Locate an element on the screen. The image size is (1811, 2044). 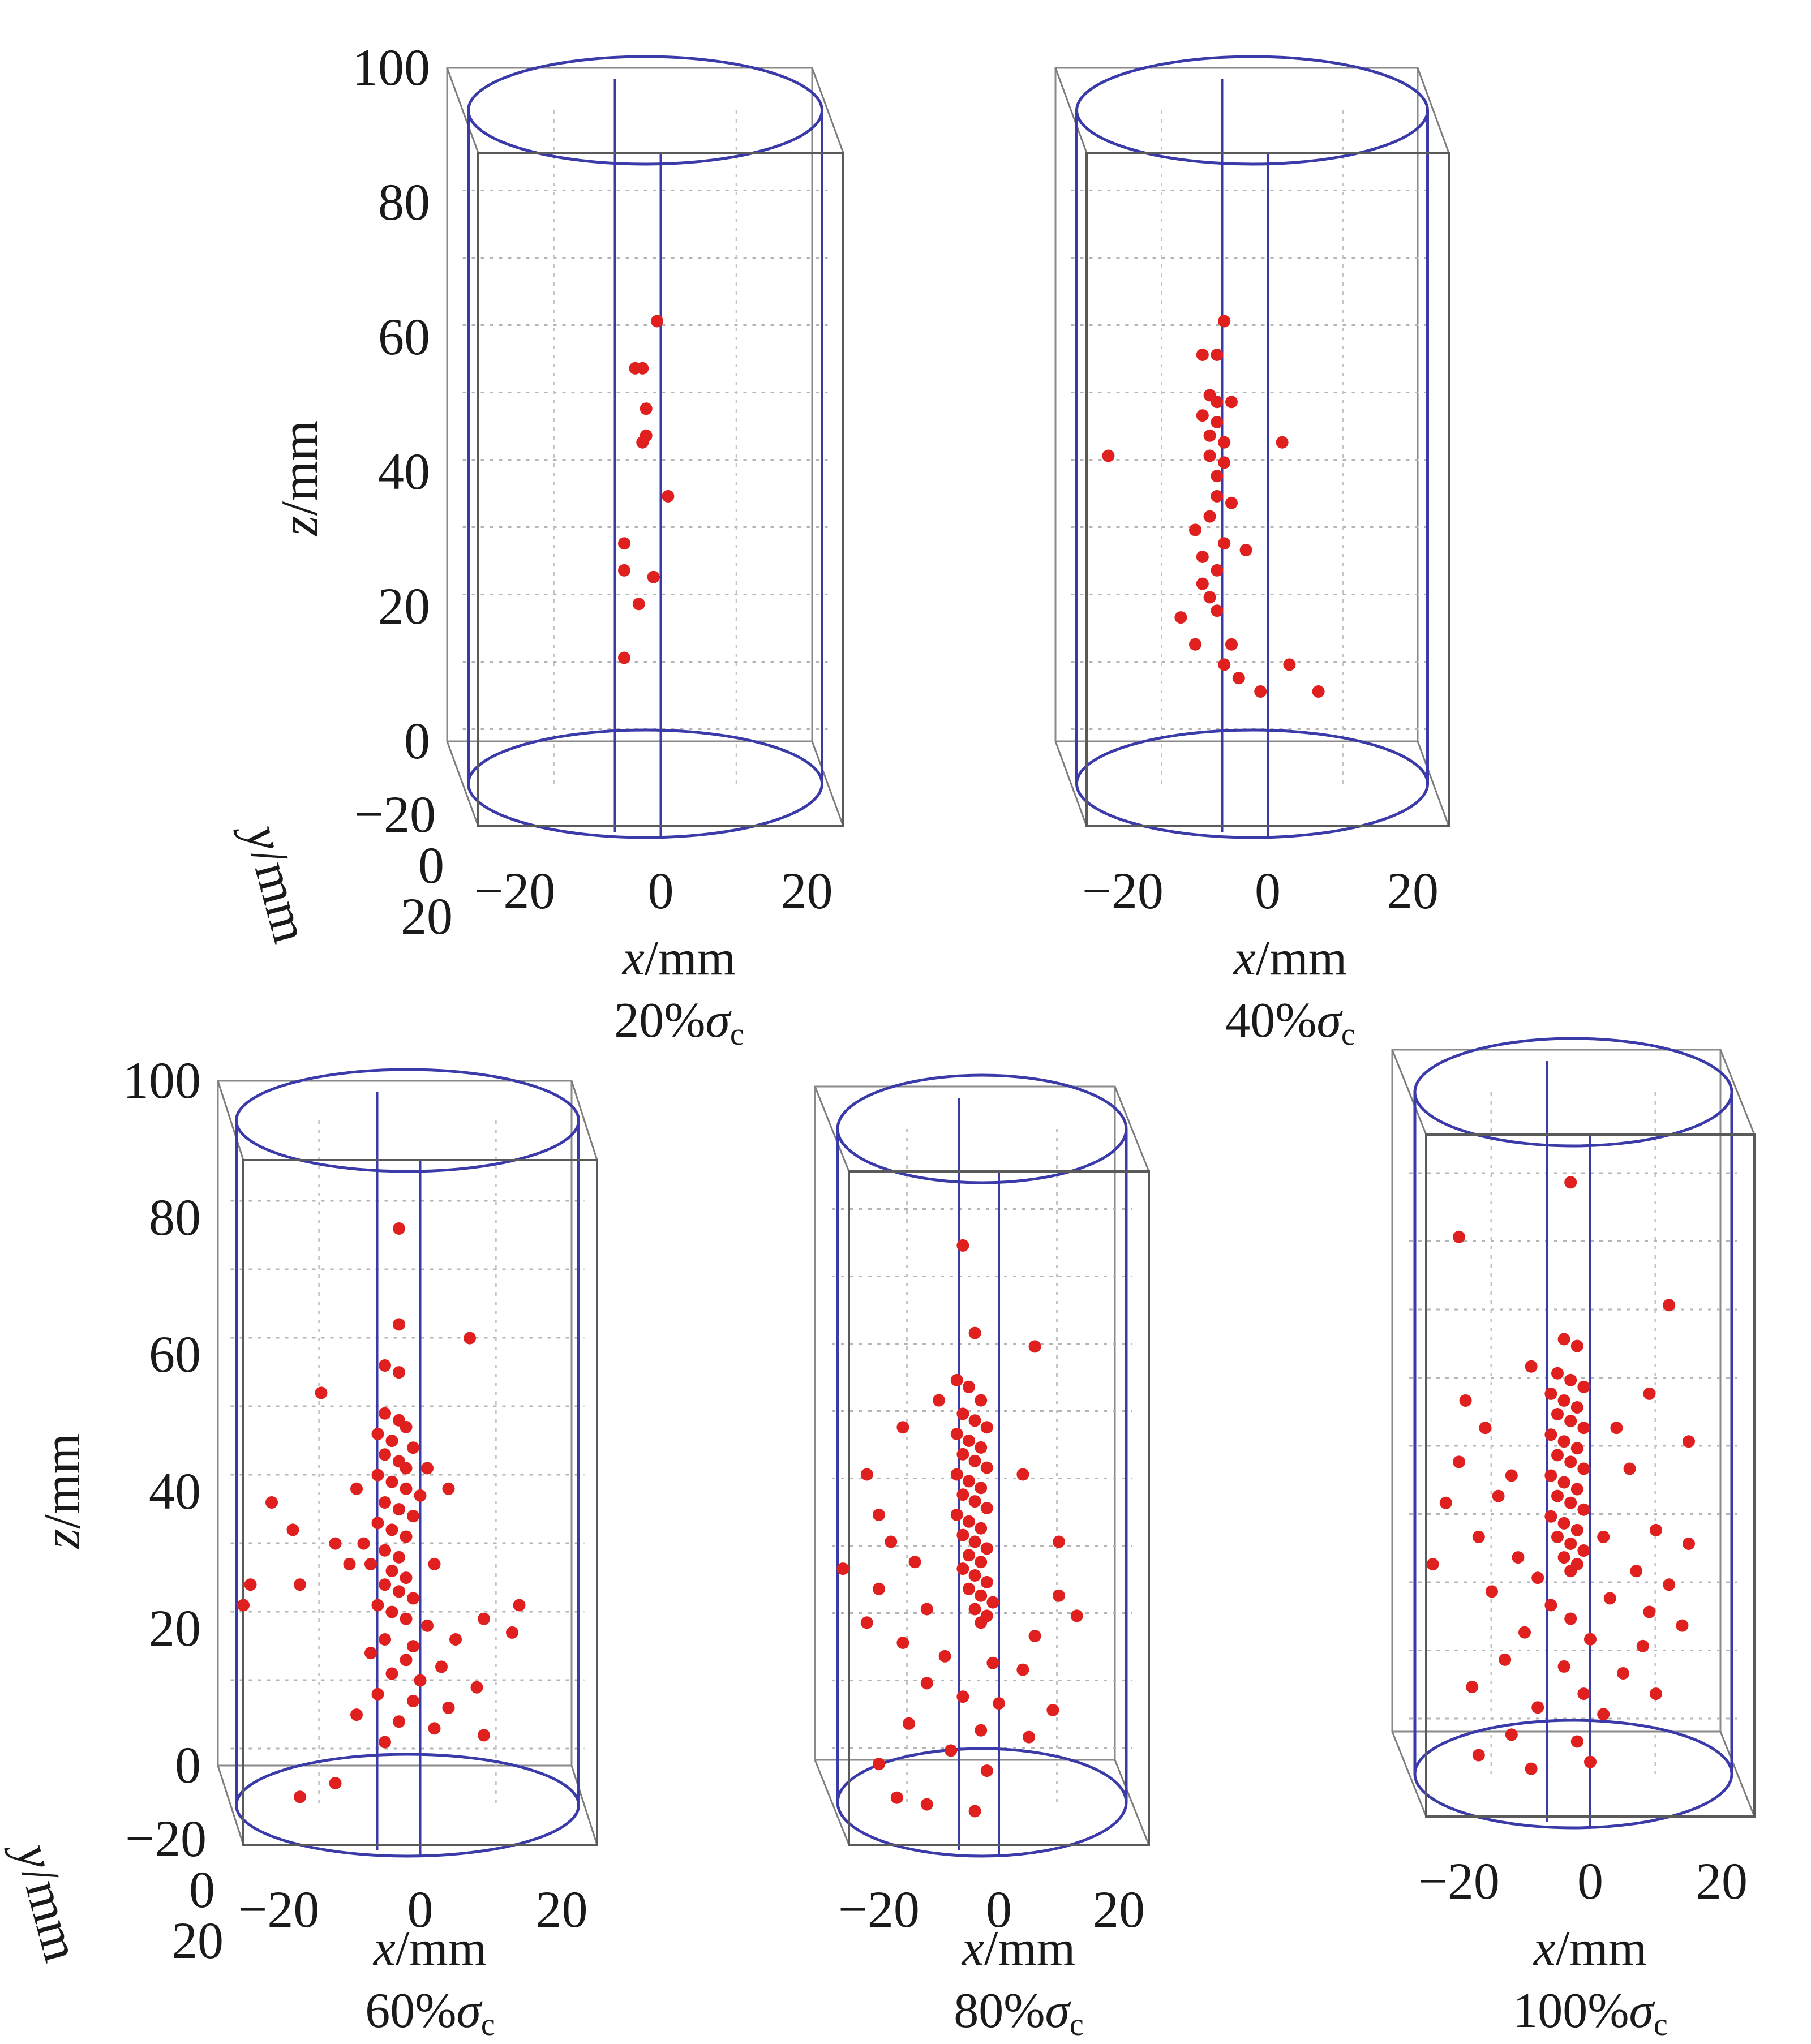
panel-caption-1: x/mm 20%σc is located at coordinates (679, 992).